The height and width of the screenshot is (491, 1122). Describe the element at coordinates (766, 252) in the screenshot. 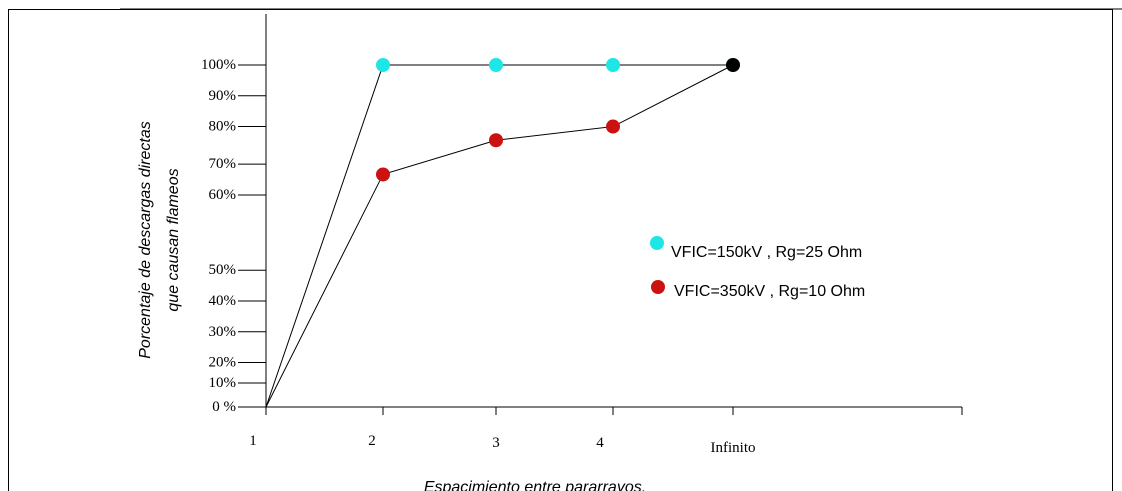

I see `legend-label-series-1: VFIC=150kV , Rg=25 Ohm` at that location.